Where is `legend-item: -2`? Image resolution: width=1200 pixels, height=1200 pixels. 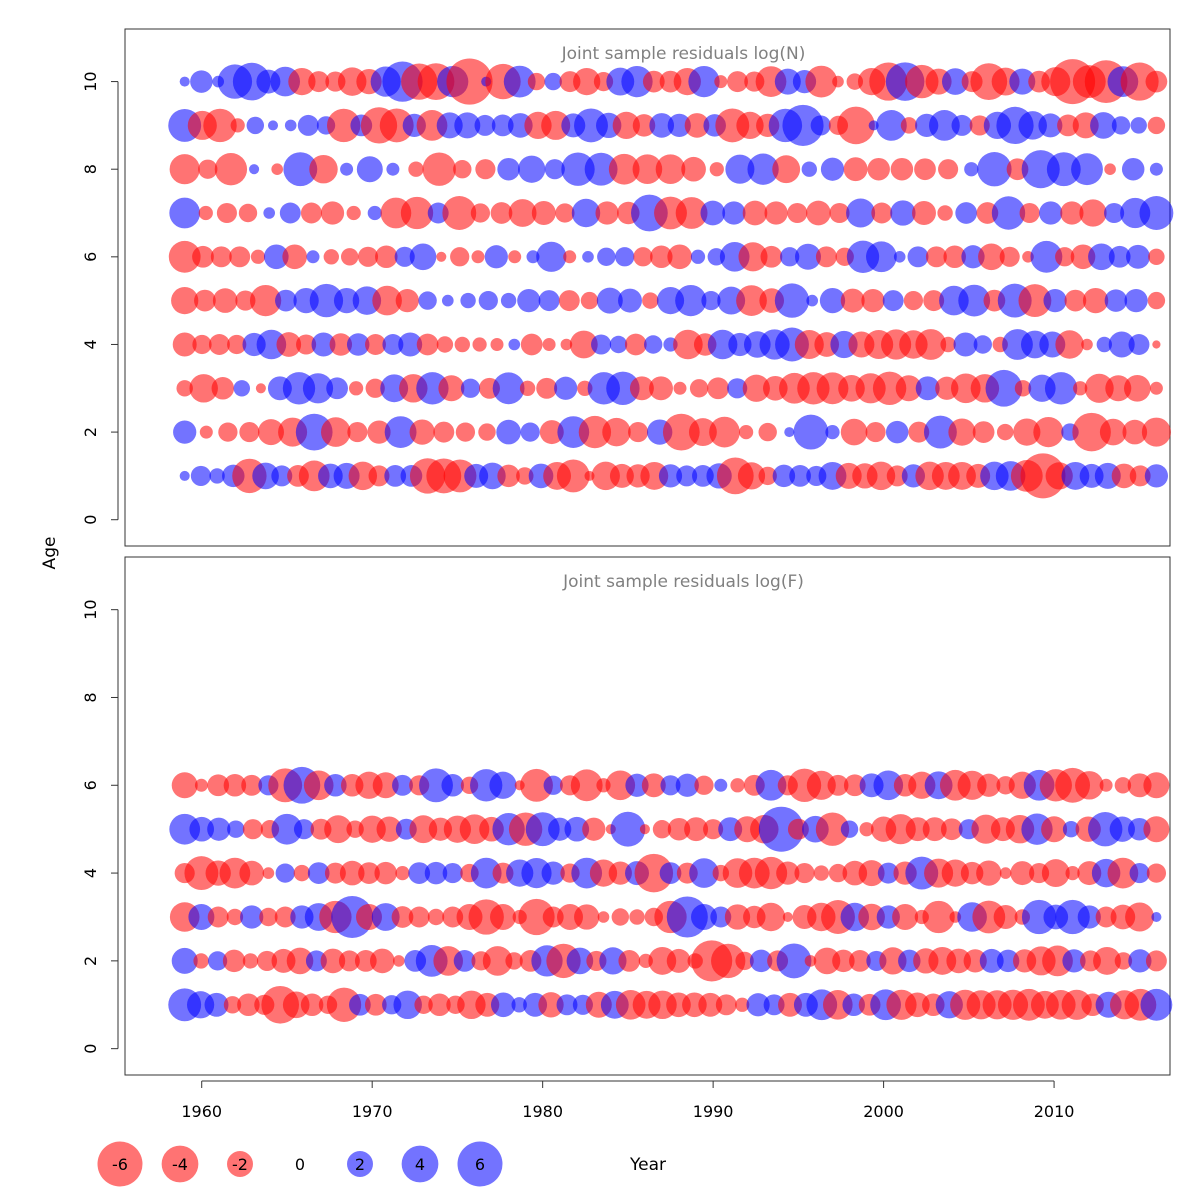
legend-item: -2 is located at coordinates (240, 1164).